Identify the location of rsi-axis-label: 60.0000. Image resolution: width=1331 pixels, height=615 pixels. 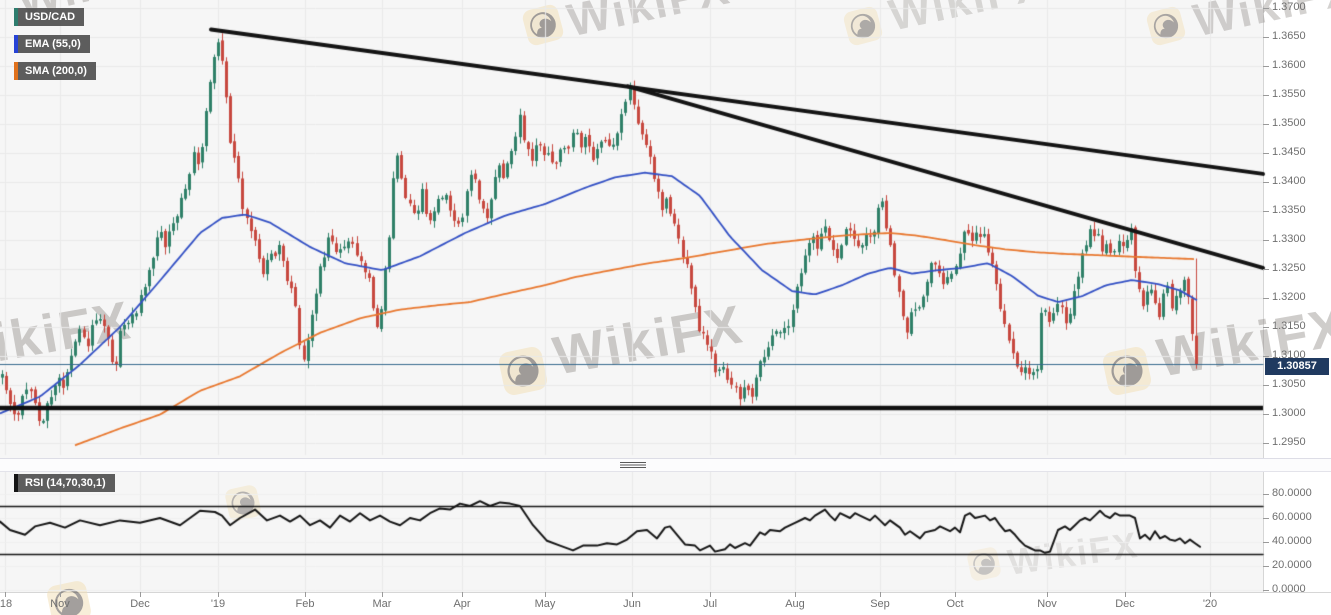
(1292, 517).